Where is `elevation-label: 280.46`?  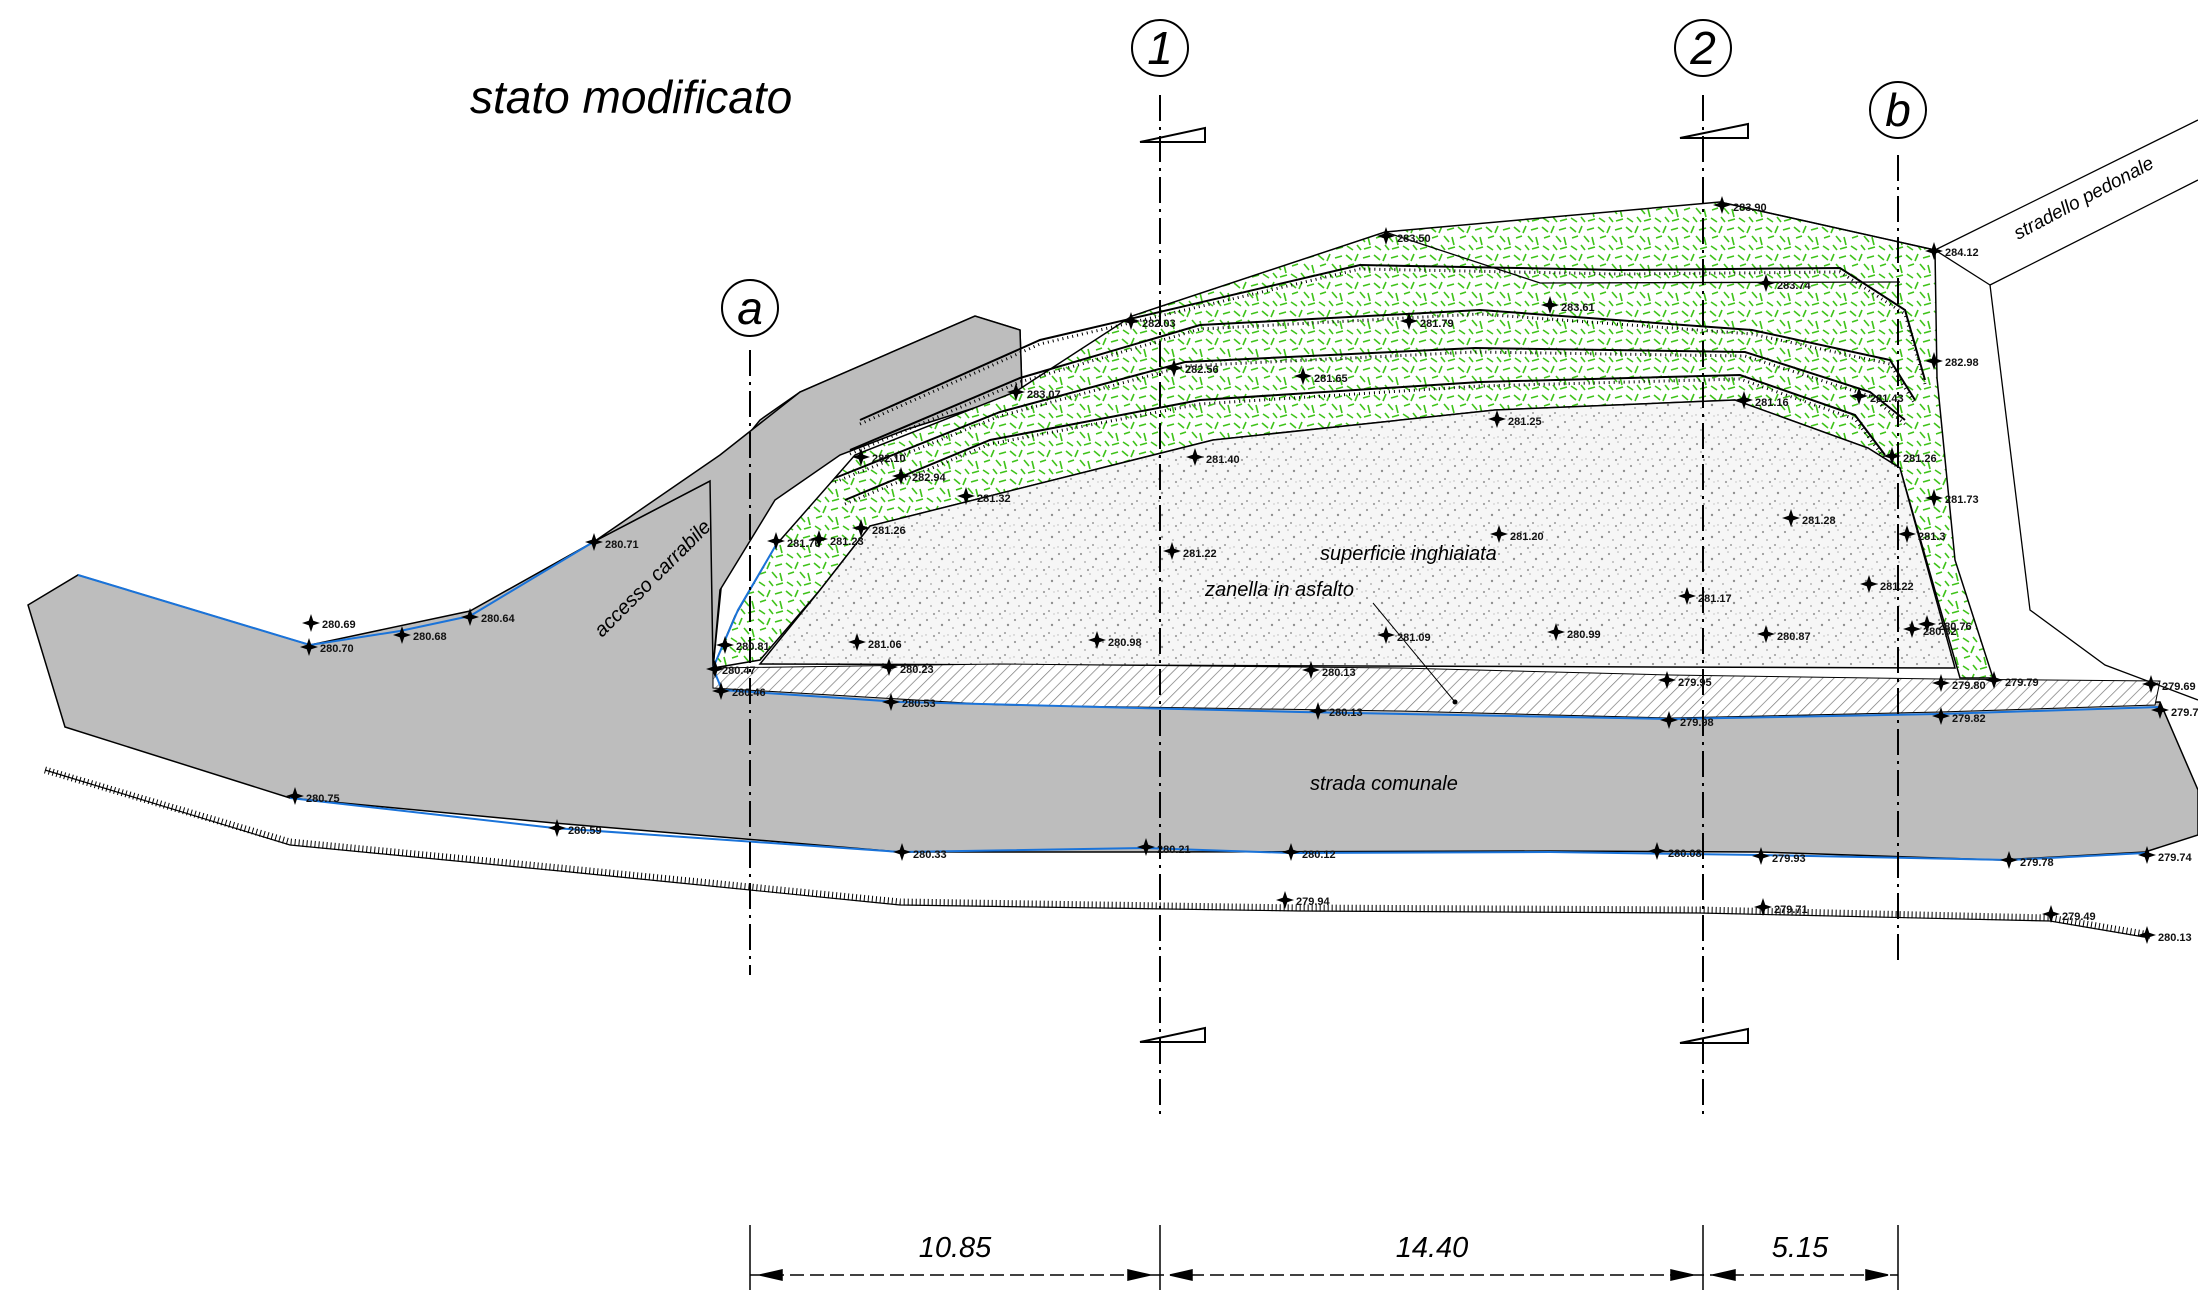 elevation-label: 280.46 is located at coordinates (749, 693).